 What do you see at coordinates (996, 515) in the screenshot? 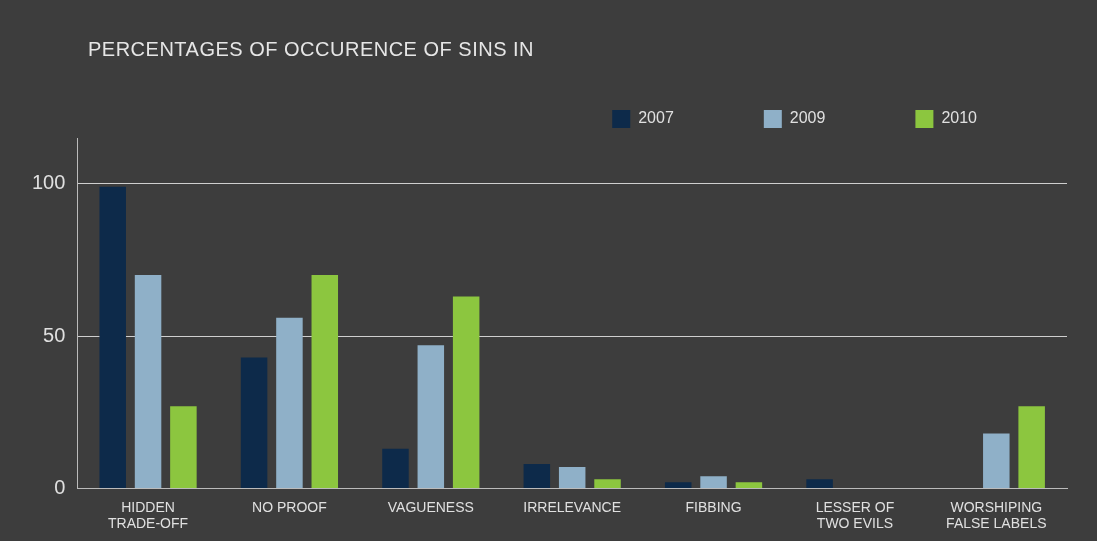
I see `x-tick-label: WORSHIPING FALSE LABELS` at bounding box center [996, 515].